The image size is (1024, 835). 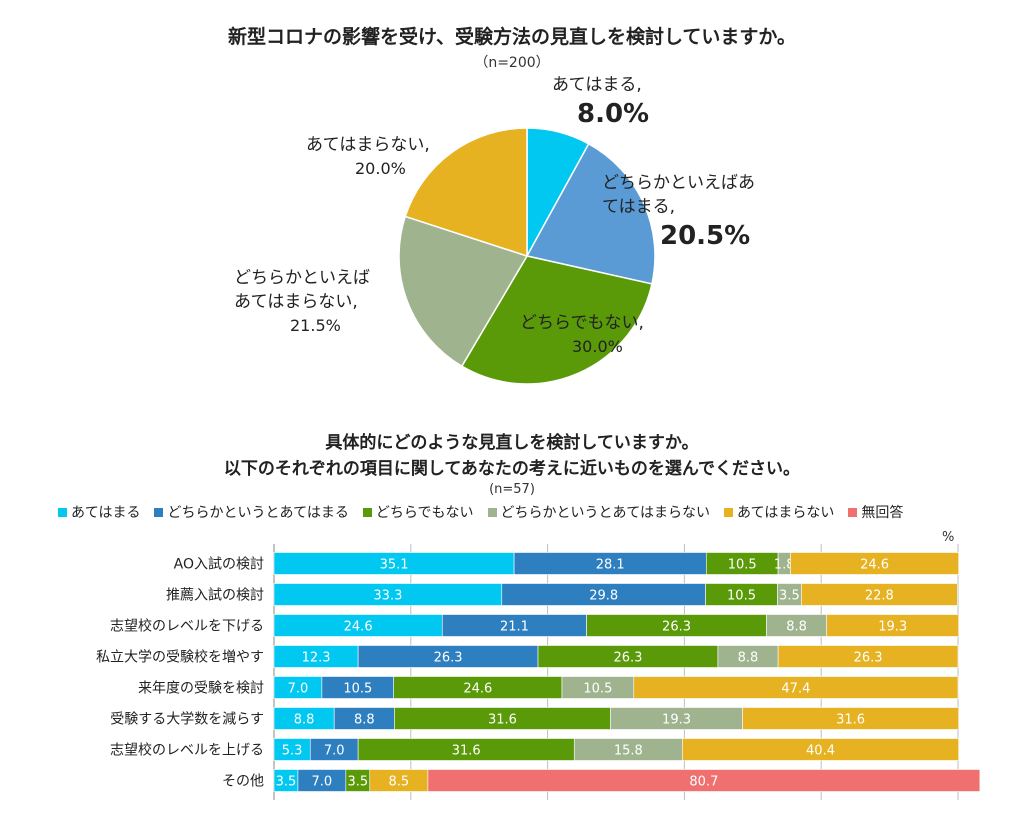 I want to click on bar-chart-title-line2: 以下のそれぞれの項目に関してあなたの考えに近いものを選んでください。, so click(x=512, y=469).